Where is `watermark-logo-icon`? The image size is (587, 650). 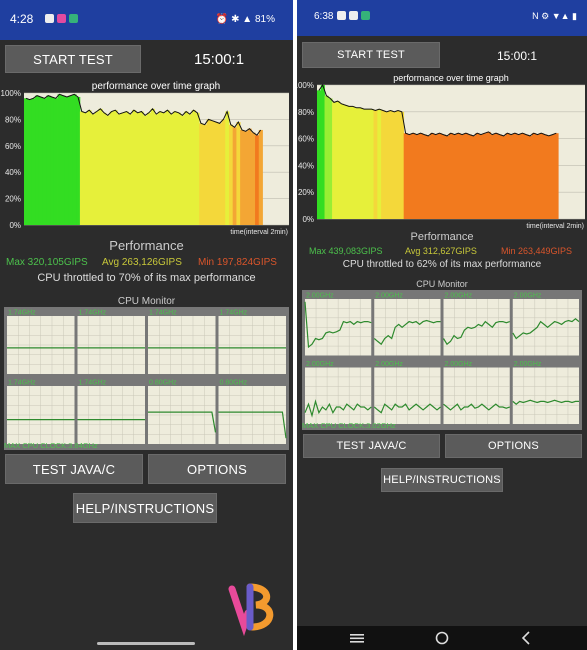 watermark-logo-icon is located at coordinates (251, 610).